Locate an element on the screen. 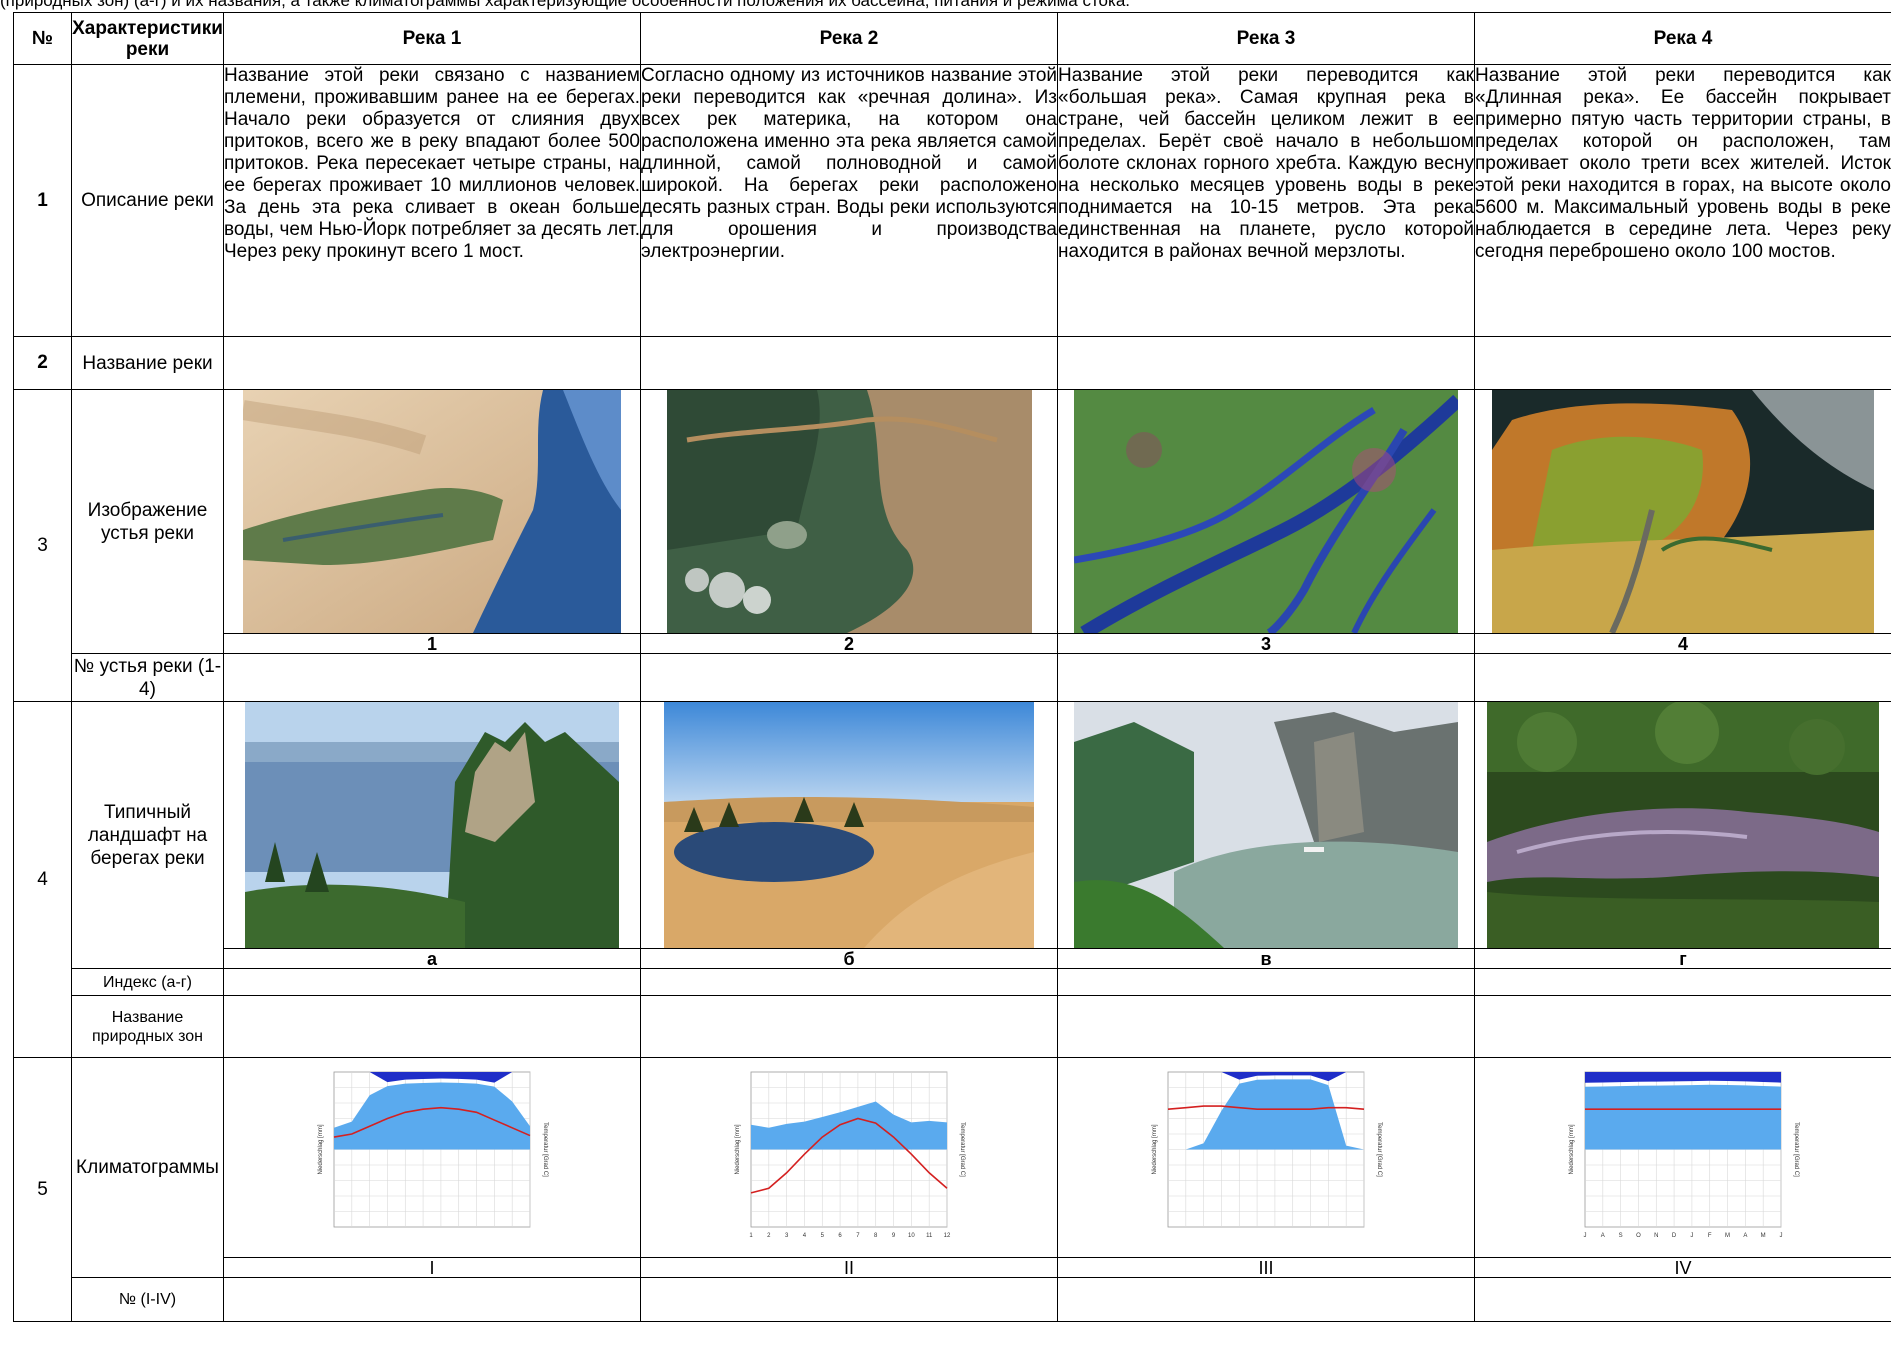 The height and width of the screenshot is (1357, 1891). climatogram-III: Niederschlag [mm] Temperatur [Grad C] is located at coordinates (1267, 1149).